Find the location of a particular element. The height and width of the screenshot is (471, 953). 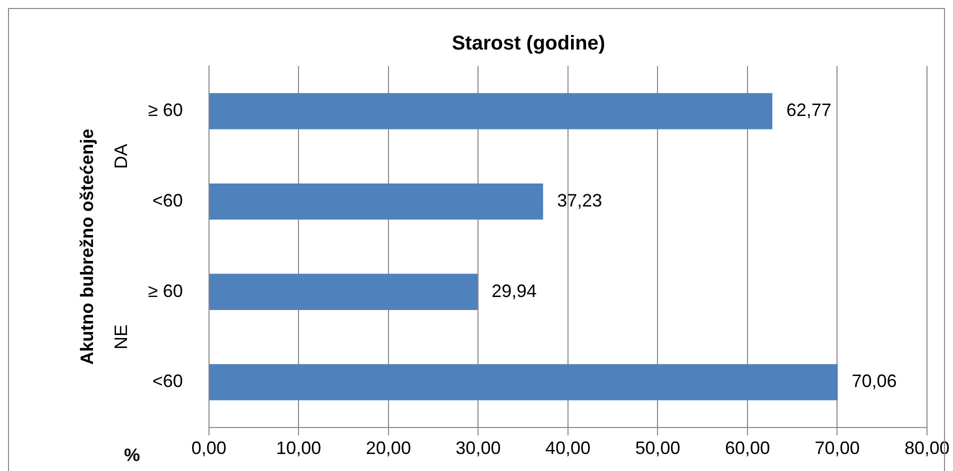

x-tick-label: 70,00 is located at coordinates (837, 448).